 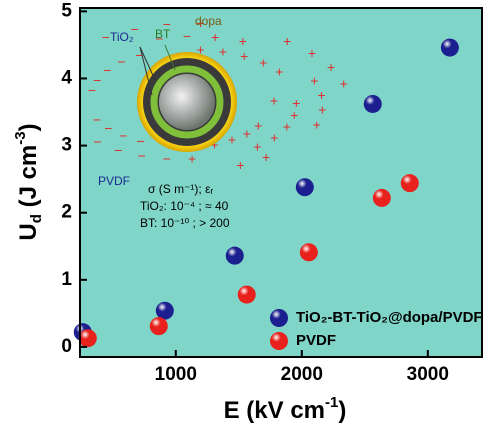 I want to click on bt-layer, so click(x=187, y=102).